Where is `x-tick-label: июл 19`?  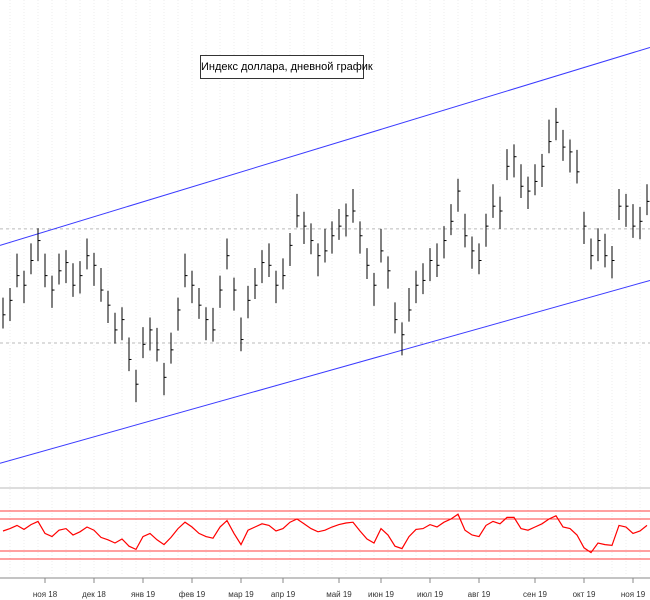
x-tick-label: июл 19 is located at coordinates (430, 594).